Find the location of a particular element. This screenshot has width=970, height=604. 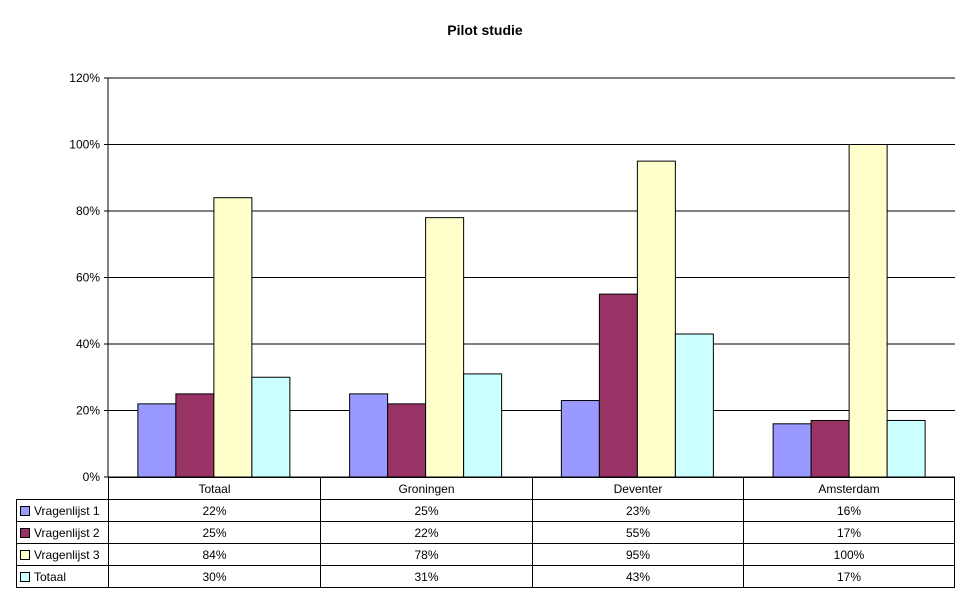

series-legend-cell: Vragenlijst 2 is located at coordinates (62, 532).